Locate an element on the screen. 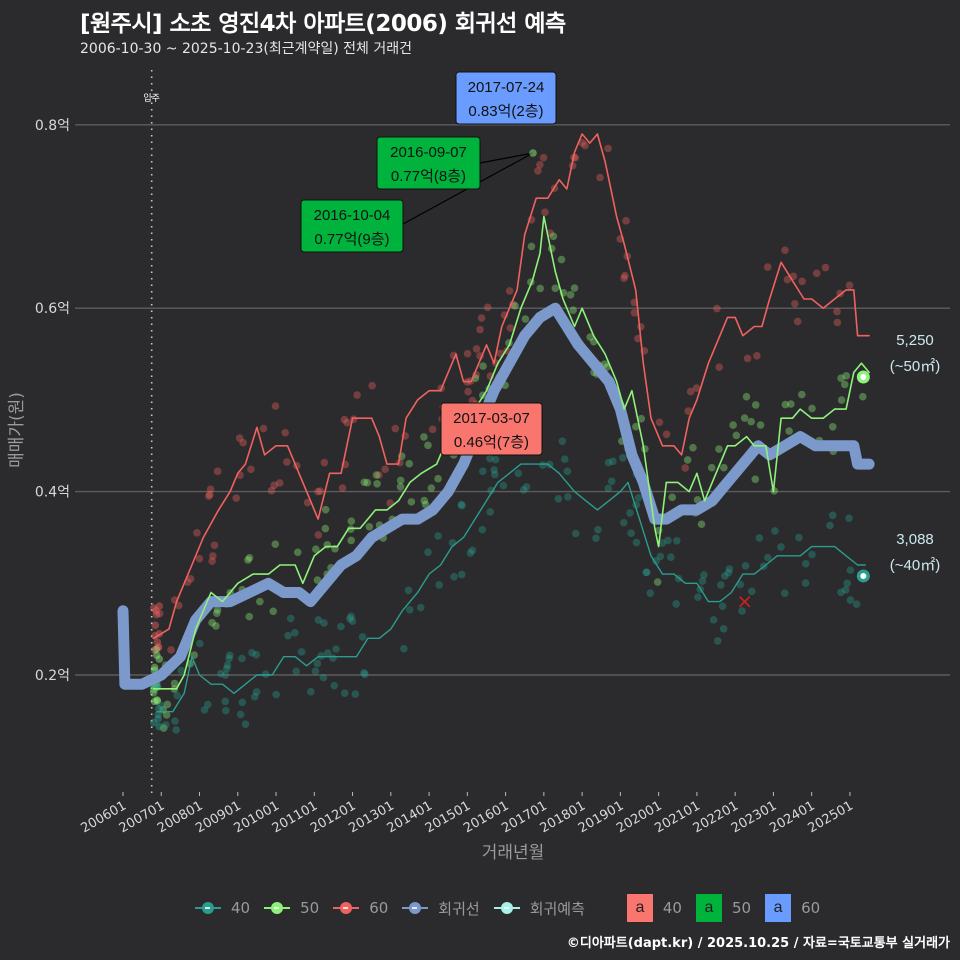  x-axis-title: 거래년월 is located at coordinates (513, 853).